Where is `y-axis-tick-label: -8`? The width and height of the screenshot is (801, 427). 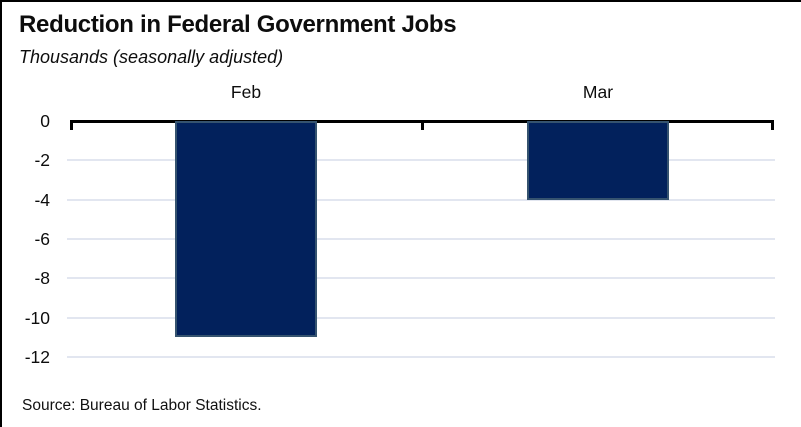 y-axis-tick-label: -8 is located at coordinates (42, 278).